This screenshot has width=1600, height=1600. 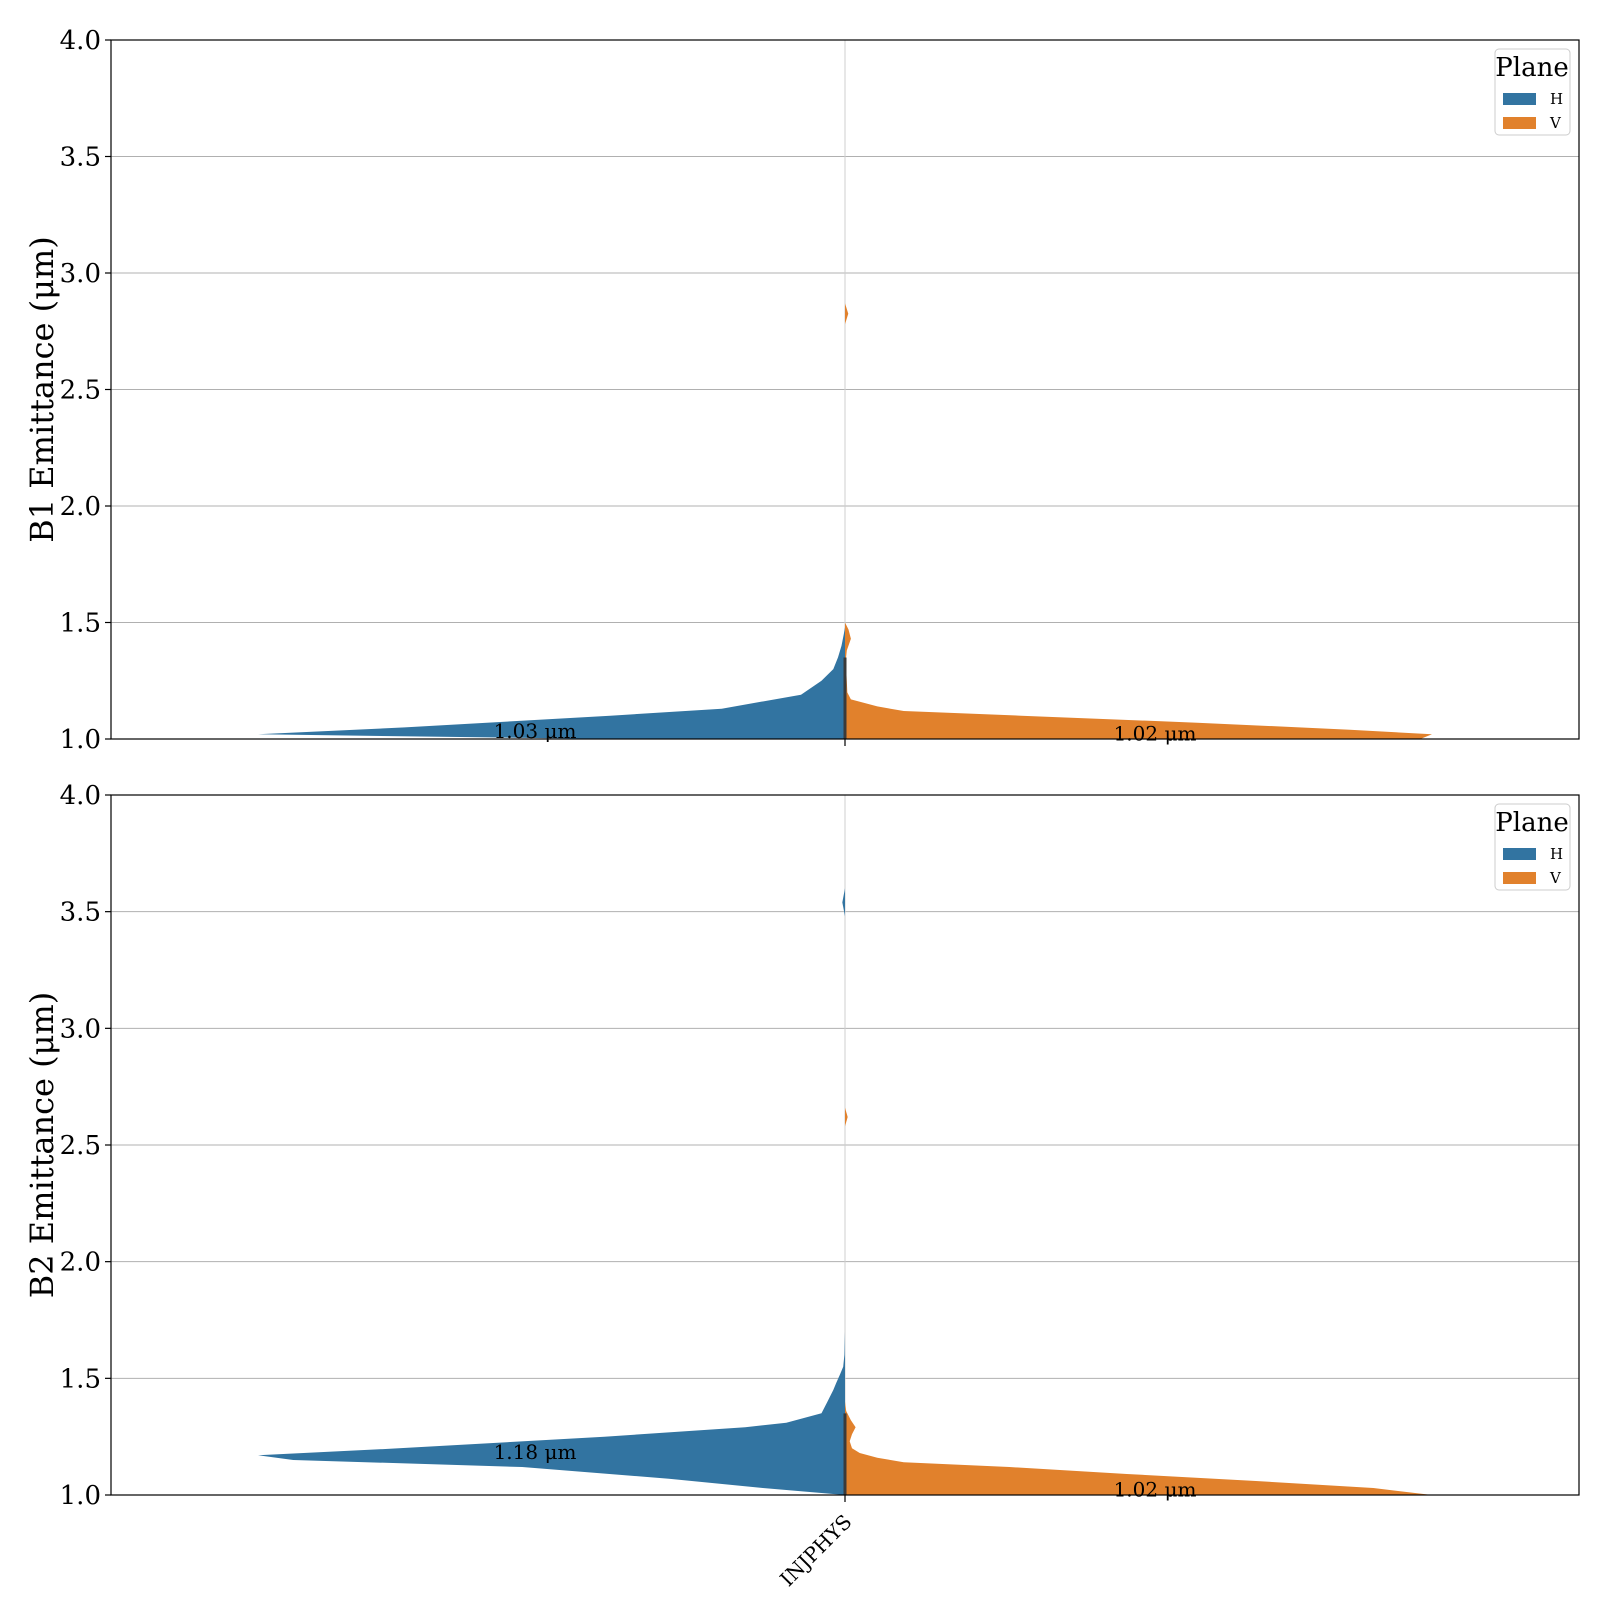 What do you see at coordinates (535, 1452) in the screenshot?
I see `median-annotation-h: 1.18 μm` at bounding box center [535, 1452].